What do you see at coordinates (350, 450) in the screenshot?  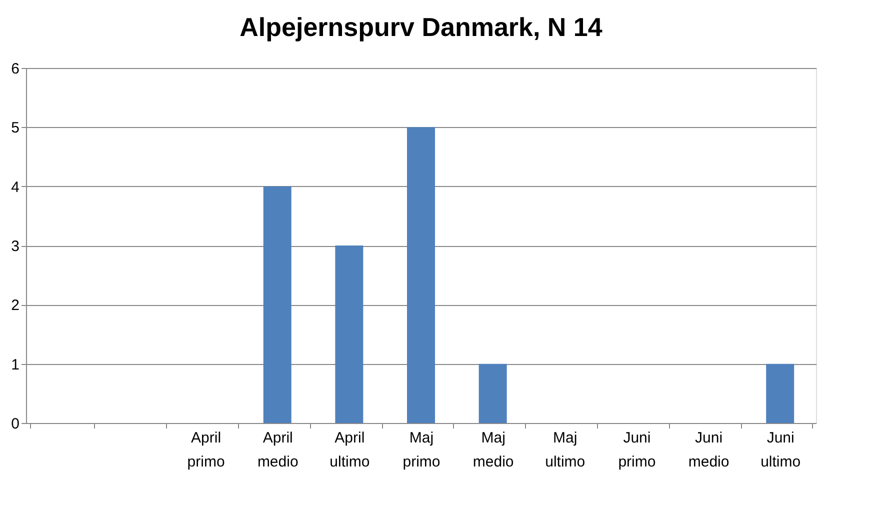 I see `x-tick-label: April ultimo` at bounding box center [350, 450].